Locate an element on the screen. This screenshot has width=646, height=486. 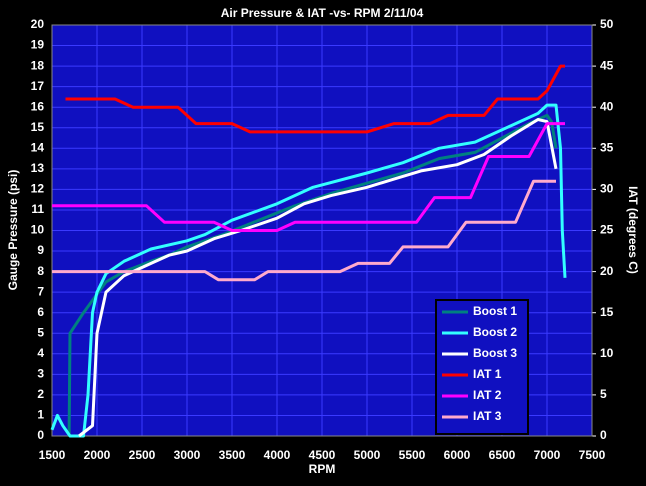
y-tick-label: 17 is located at coordinates (38, 86).